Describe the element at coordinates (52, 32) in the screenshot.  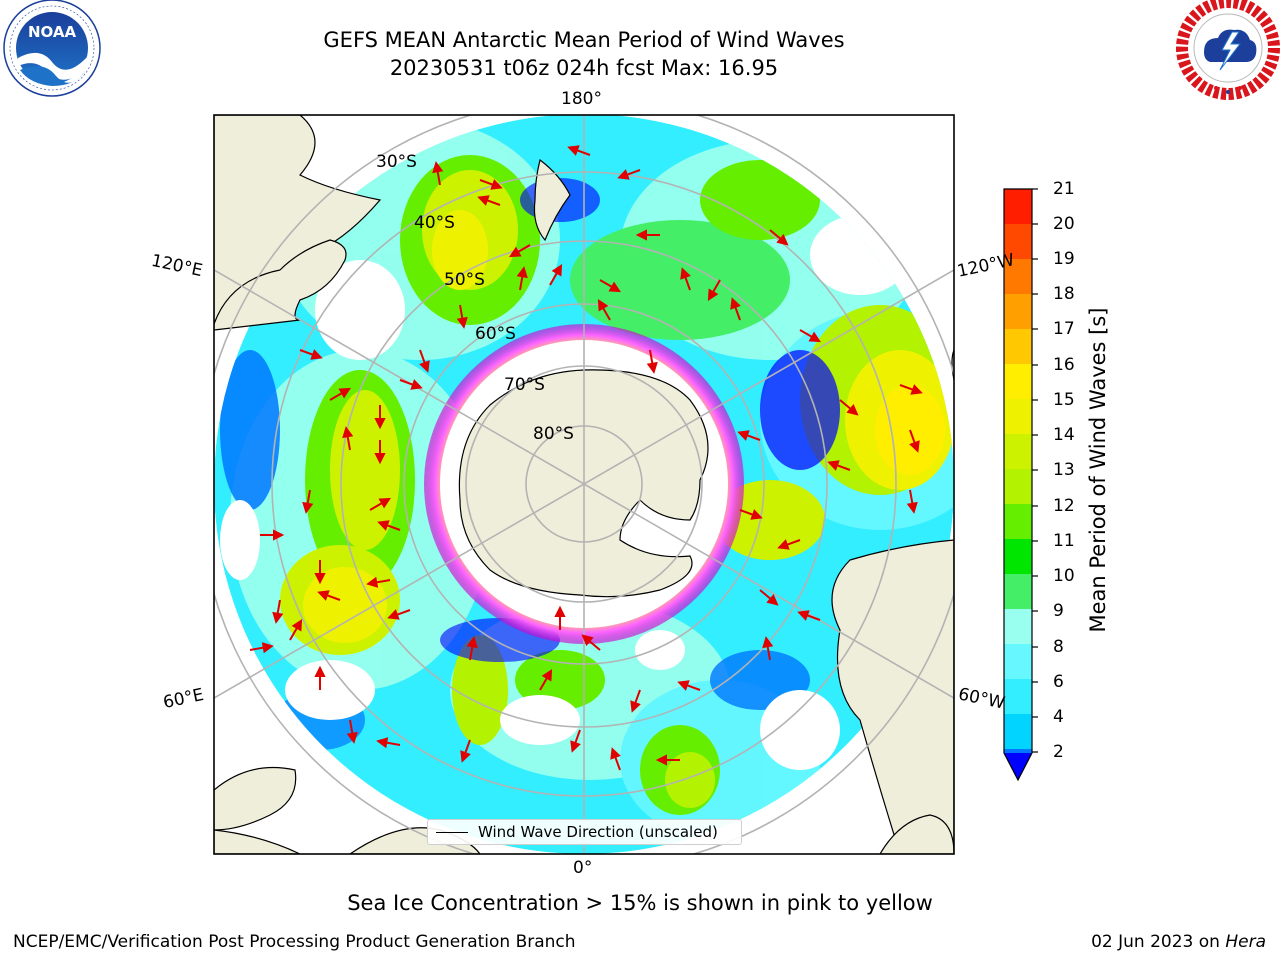
I see `noaa-logo-text: NOAA` at that location.